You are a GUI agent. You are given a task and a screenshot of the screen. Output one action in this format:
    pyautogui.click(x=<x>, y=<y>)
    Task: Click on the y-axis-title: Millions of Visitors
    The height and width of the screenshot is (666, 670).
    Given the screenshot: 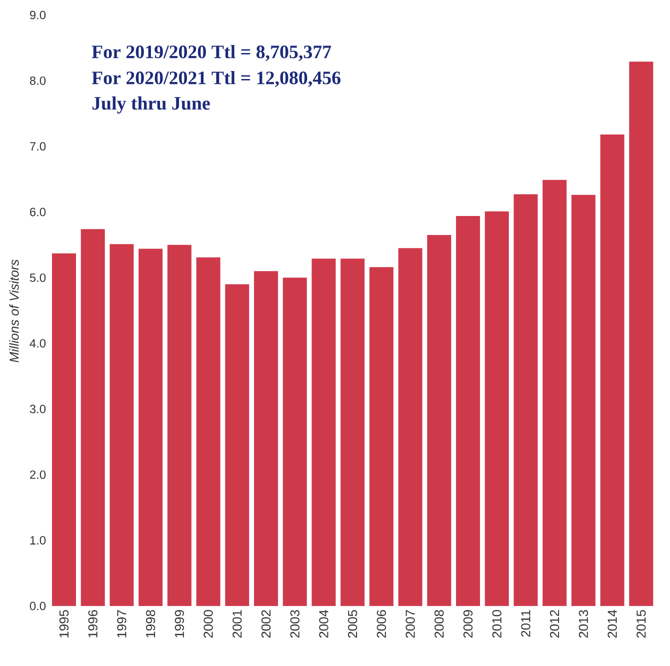 What is the action you would take?
    pyautogui.click(x=14, y=311)
    